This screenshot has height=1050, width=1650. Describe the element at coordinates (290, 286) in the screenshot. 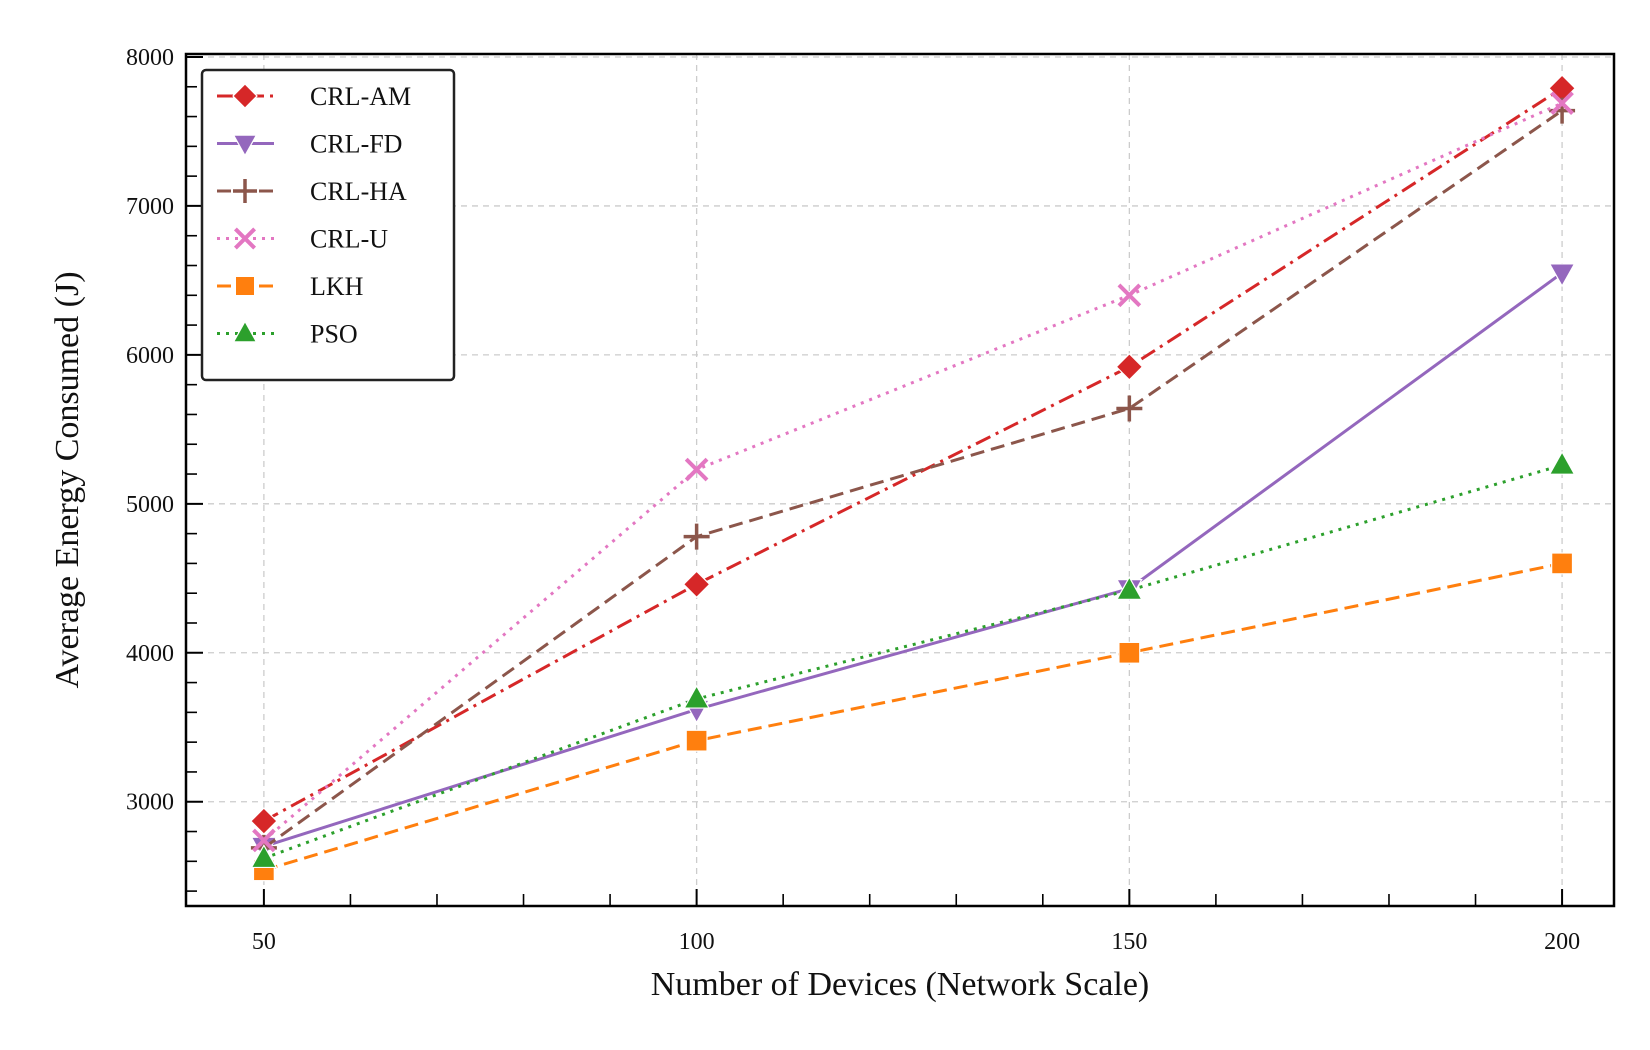

I see `legend-entry: LKH` at that location.